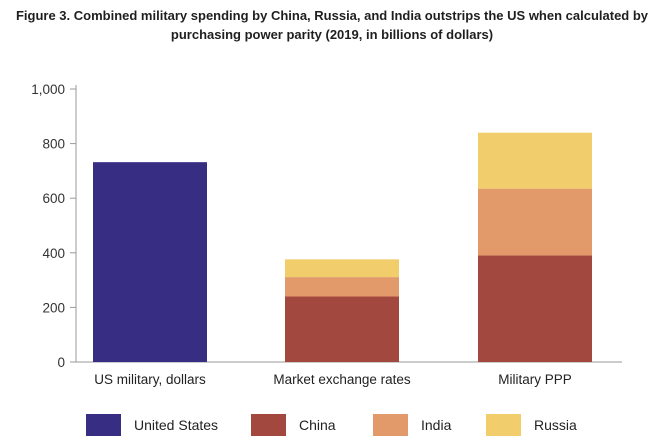 Image resolution: width=664 pixels, height=442 pixels. Describe the element at coordinates (53, 144) in the screenshot. I see `y-tick-label: 800` at that location.